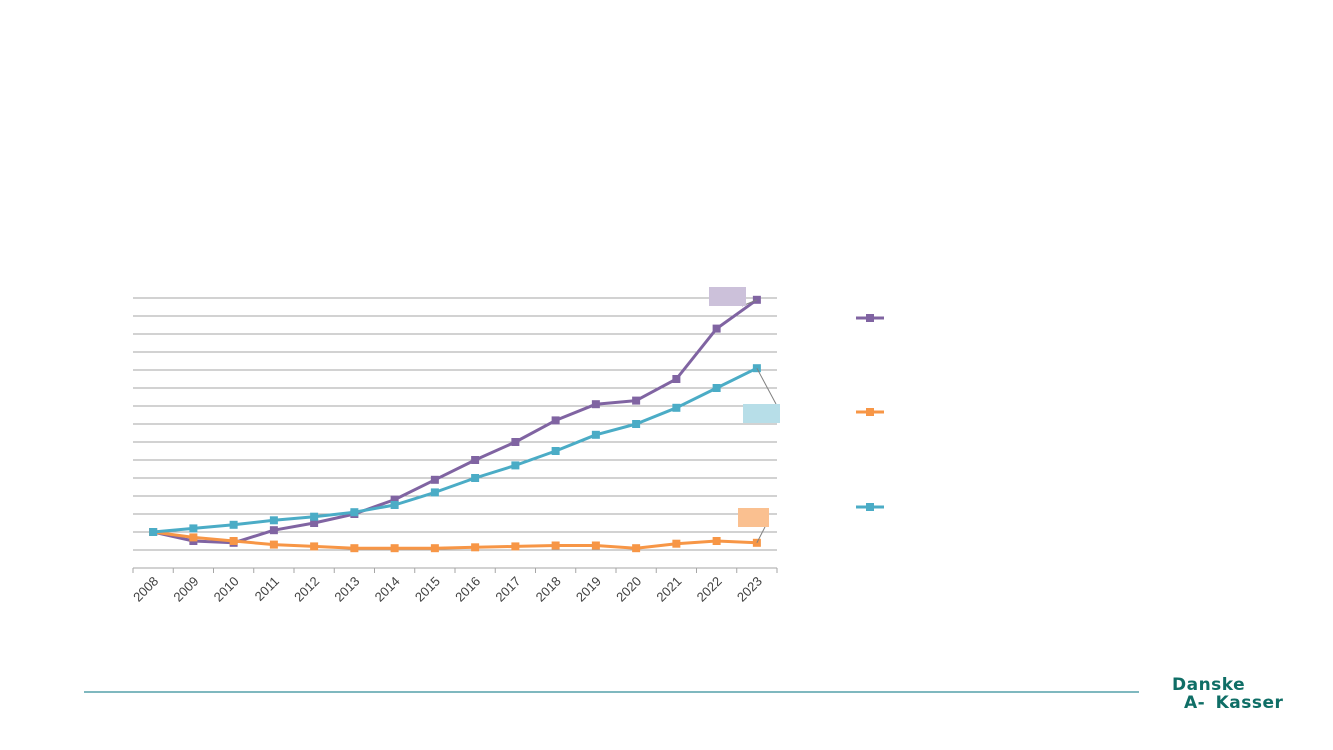 The width and height of the screenshot is (1333, 750). I want to click on x-tick-label: 2017, so click(507, 589).